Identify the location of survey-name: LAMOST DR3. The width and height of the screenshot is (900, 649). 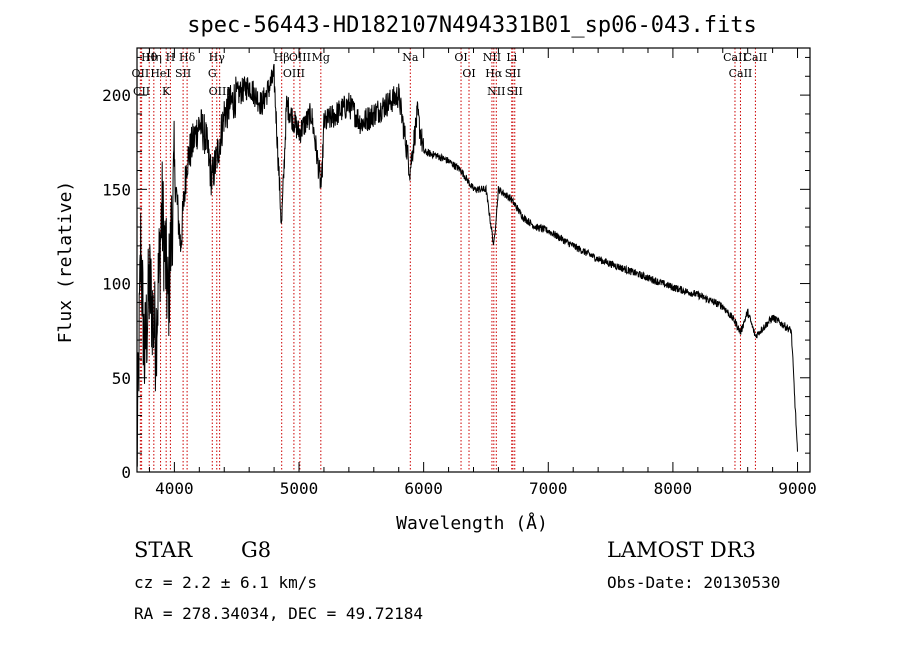
(681, 550).